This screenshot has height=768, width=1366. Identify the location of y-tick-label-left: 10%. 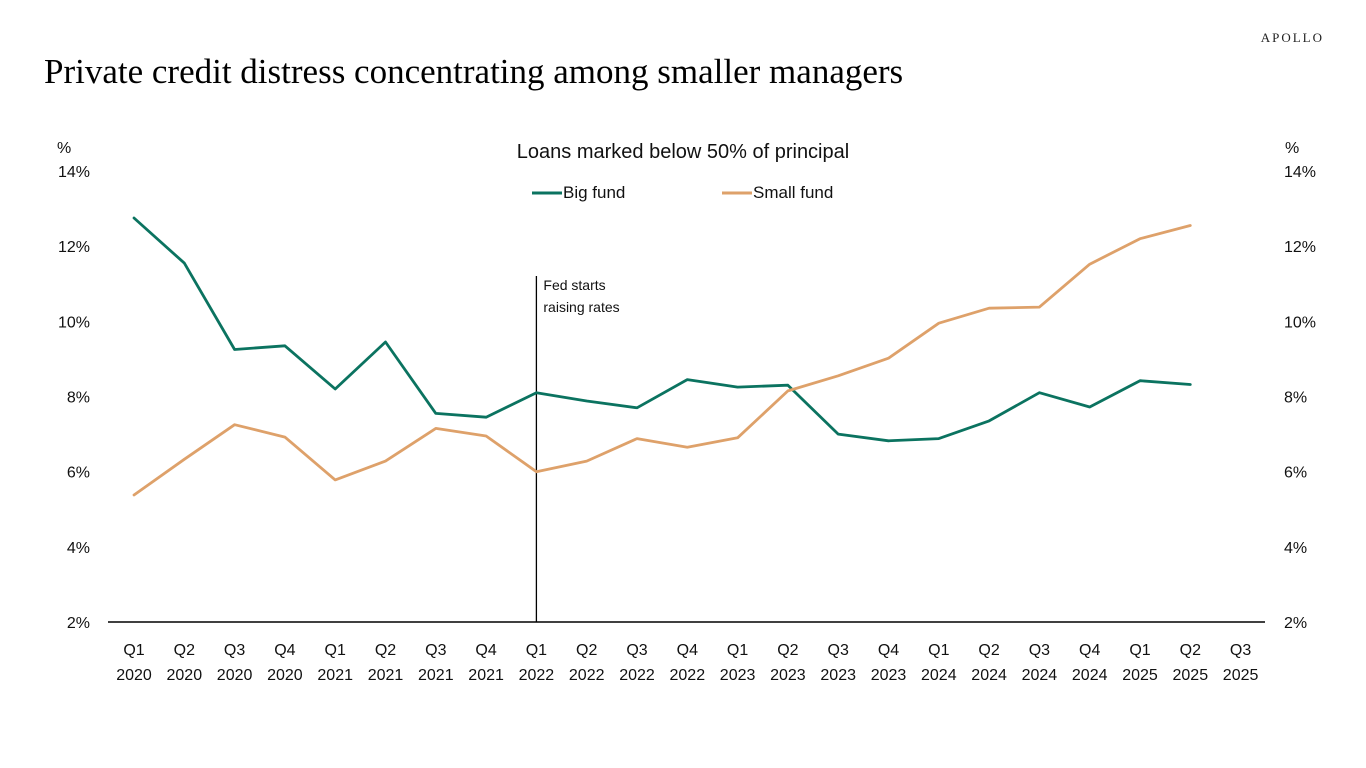
(74, 322).